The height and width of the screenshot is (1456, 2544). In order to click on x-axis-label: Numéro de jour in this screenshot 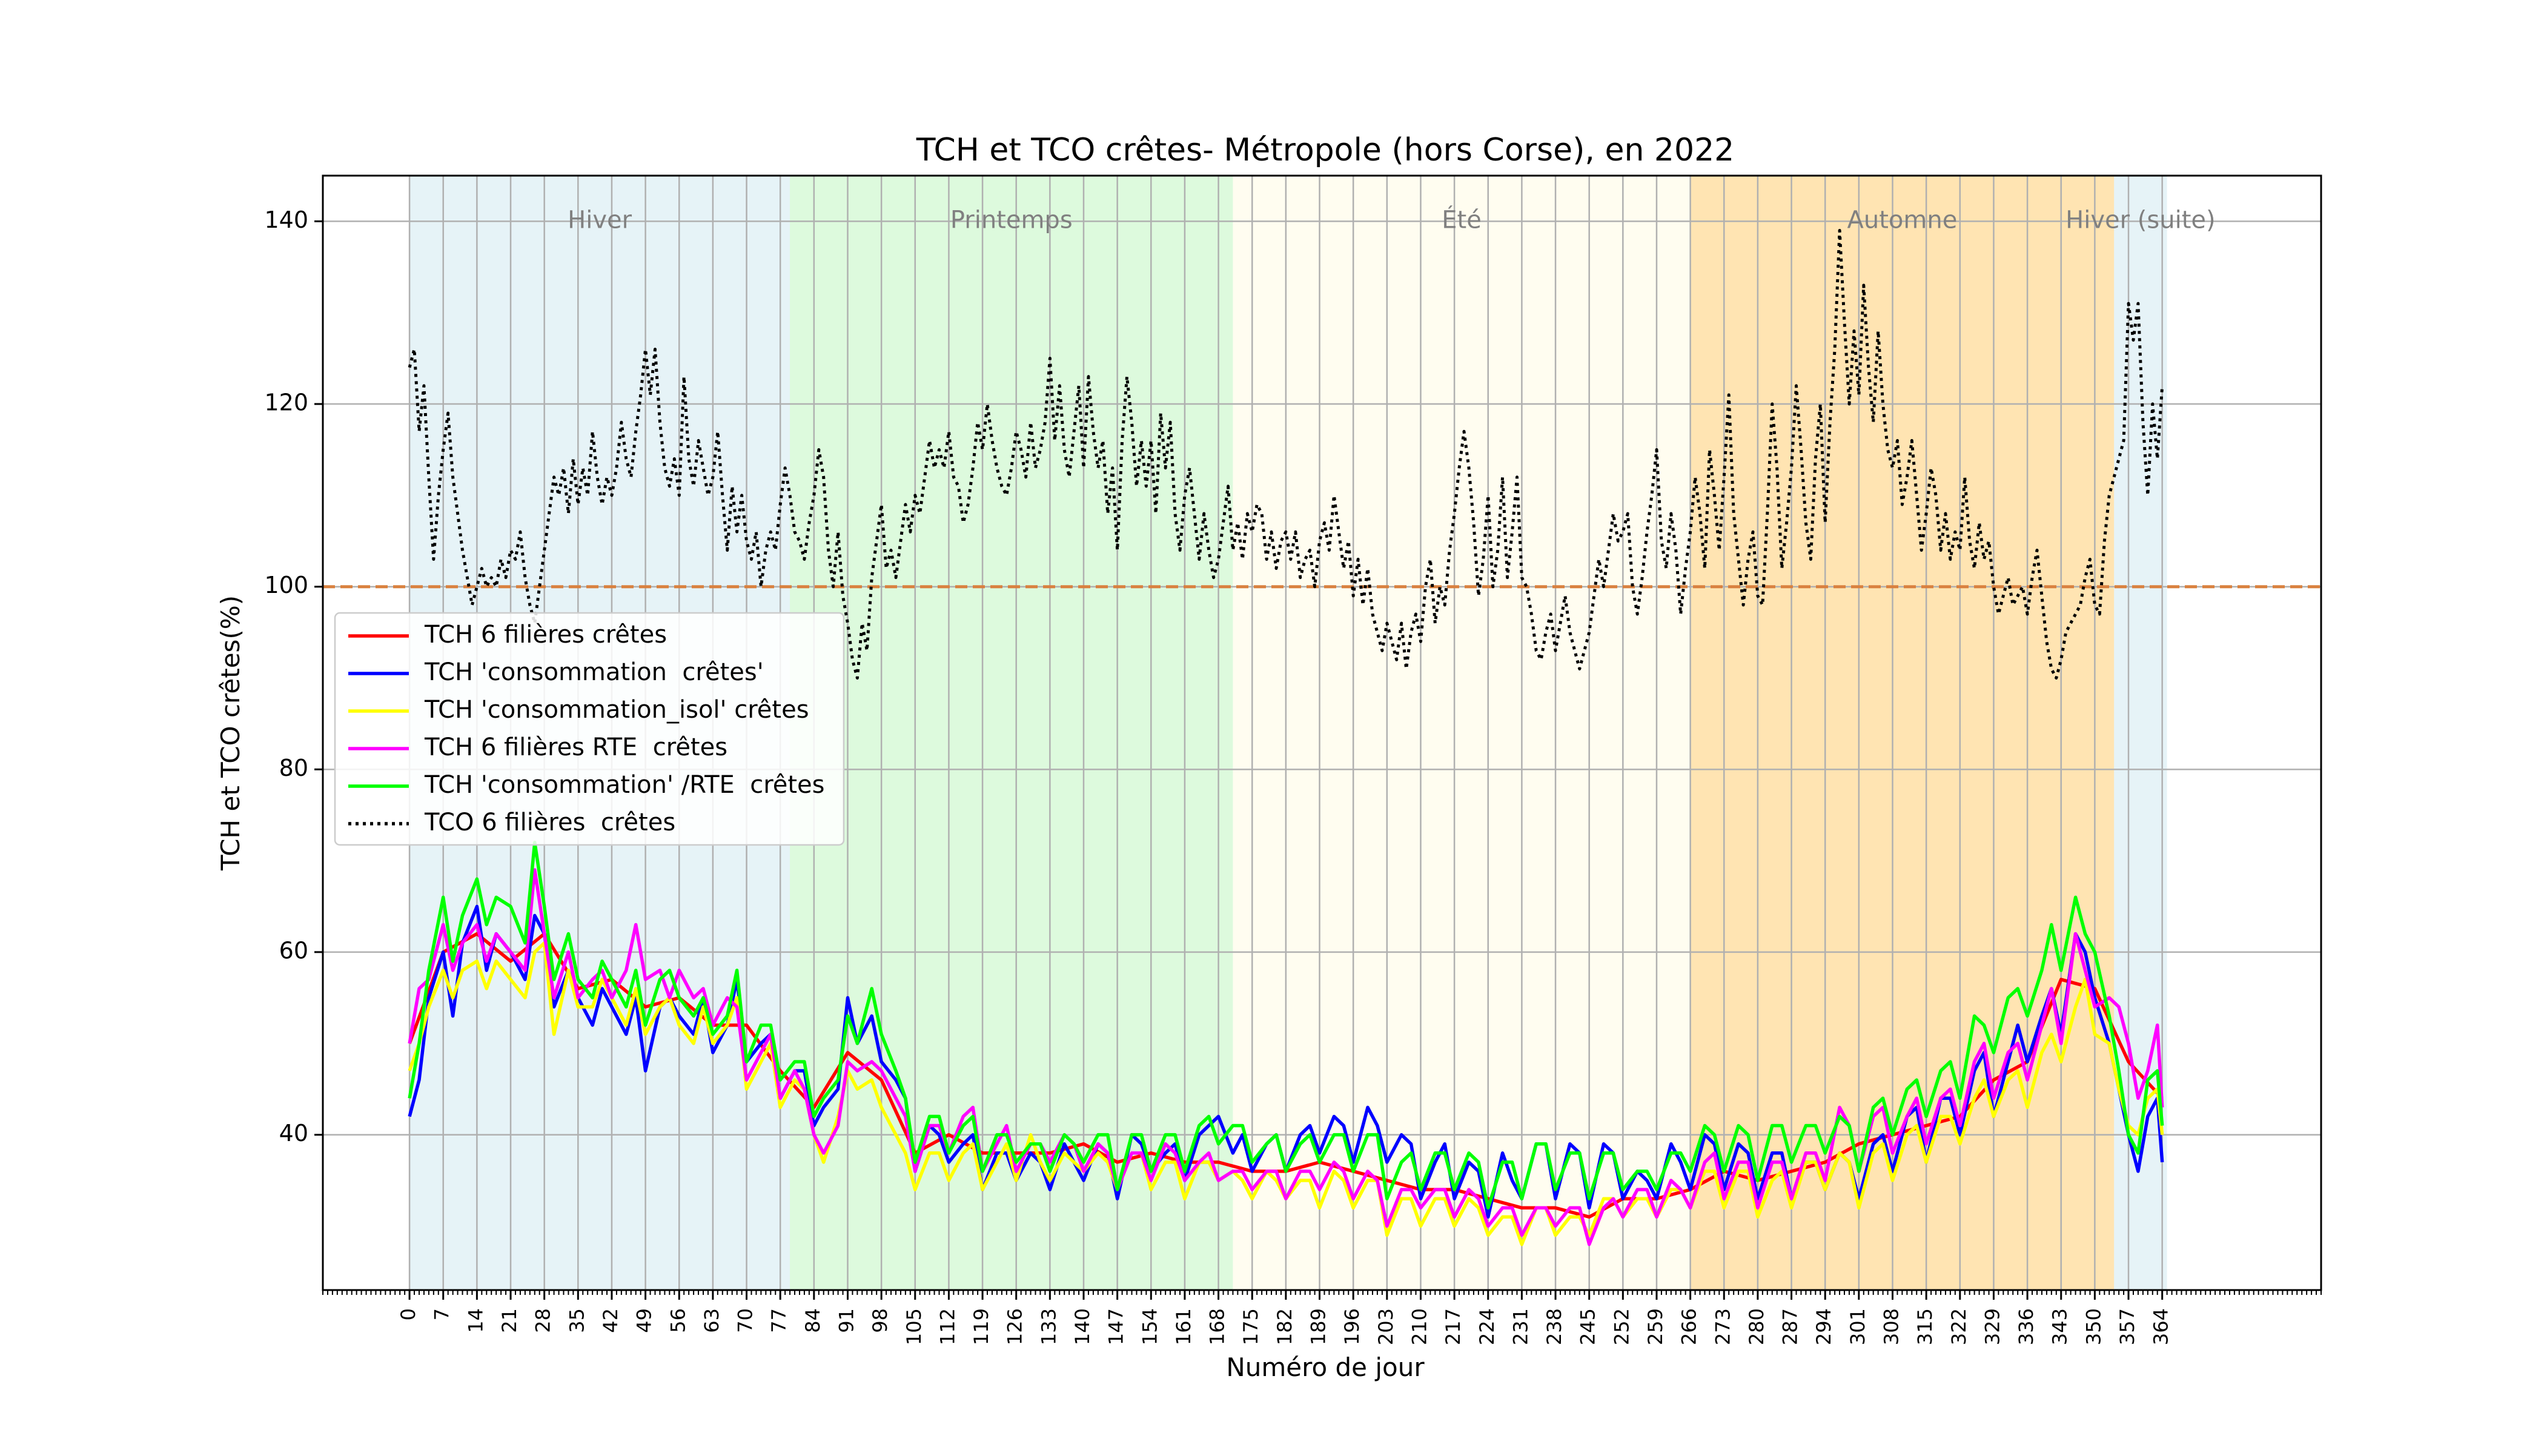, I will do `click(1326, 1367)`.